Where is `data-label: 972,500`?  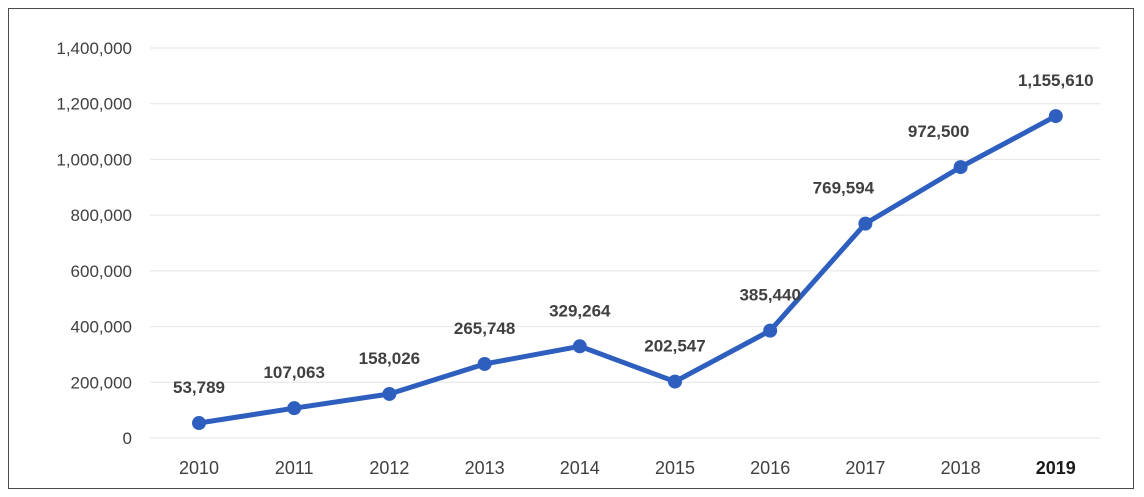
data-label: 972,500 is located at coordinates (938, 131).